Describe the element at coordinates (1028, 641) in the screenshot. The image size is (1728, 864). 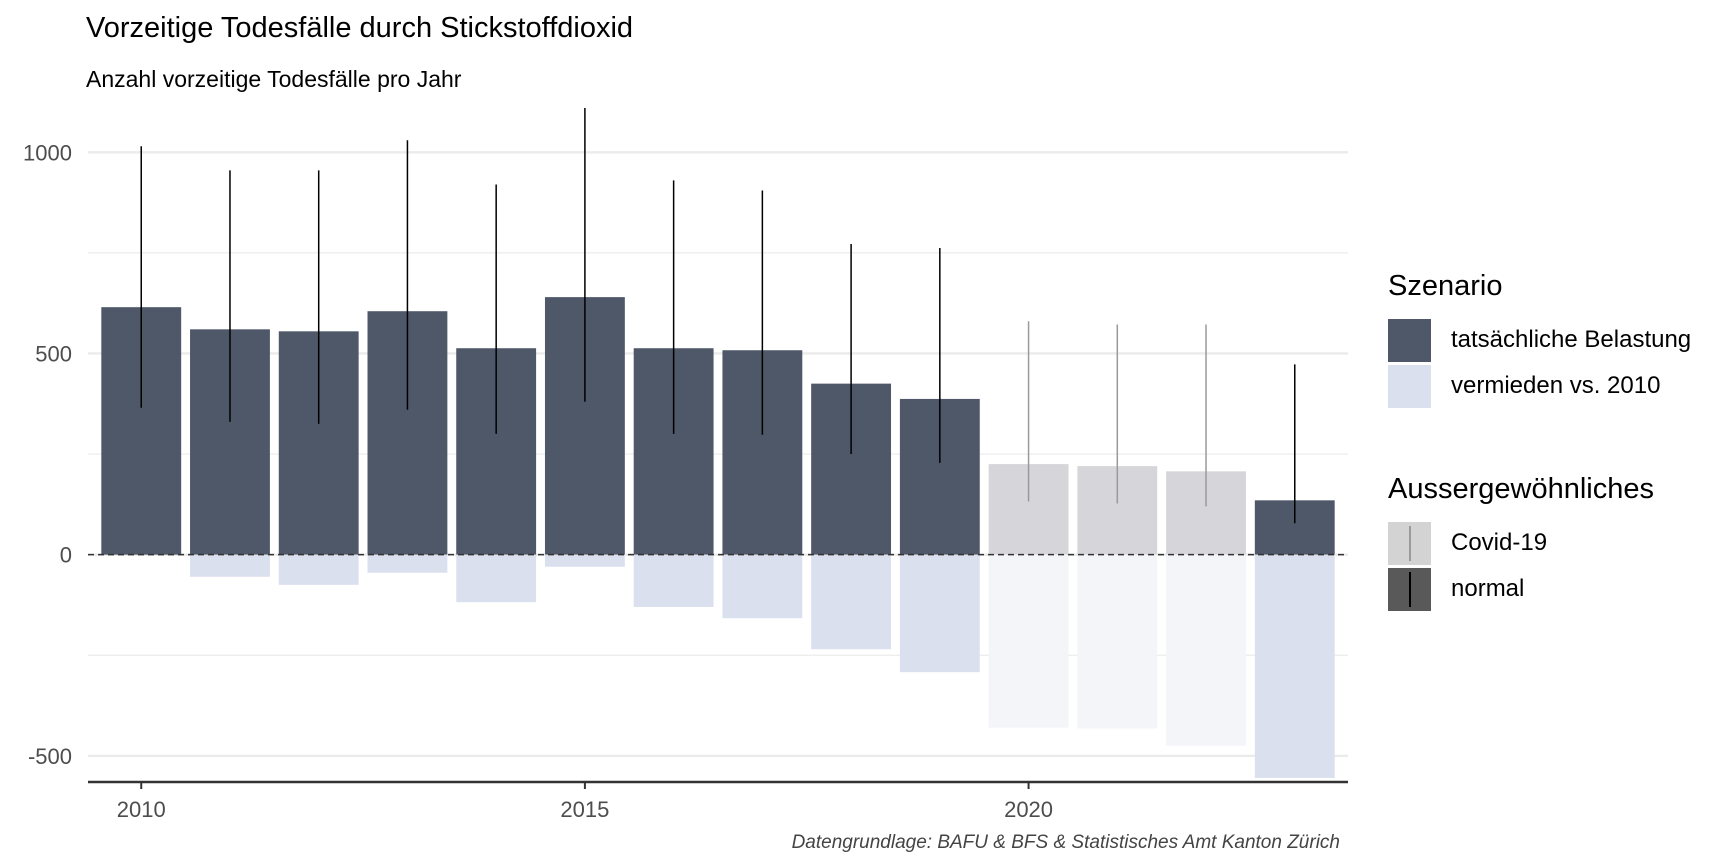
I see `bar-avoided-2020` at that location.